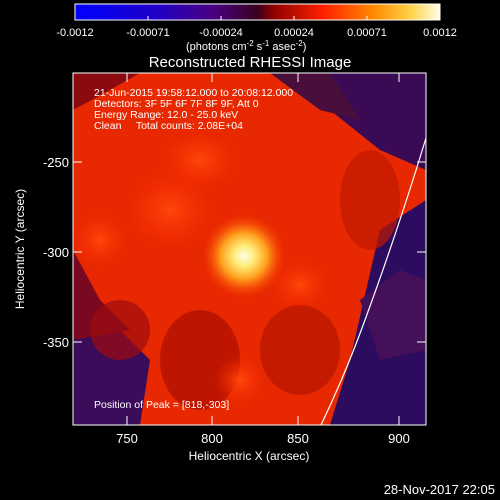 The image size is (500, 500). I want to click on y-tick-label: -300, so click(56, 252).